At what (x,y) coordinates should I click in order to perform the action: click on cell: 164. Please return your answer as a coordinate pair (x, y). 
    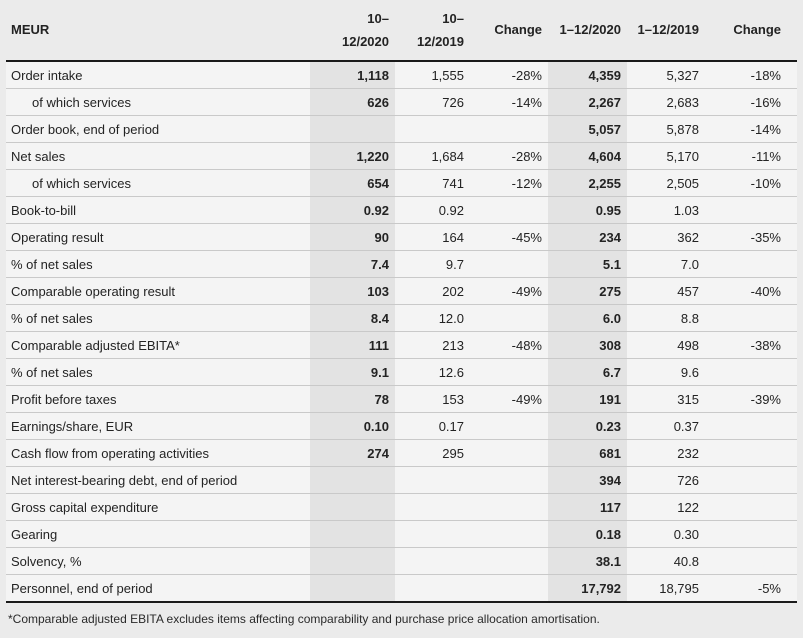
    Looking at the image, I should click on (432, 237).